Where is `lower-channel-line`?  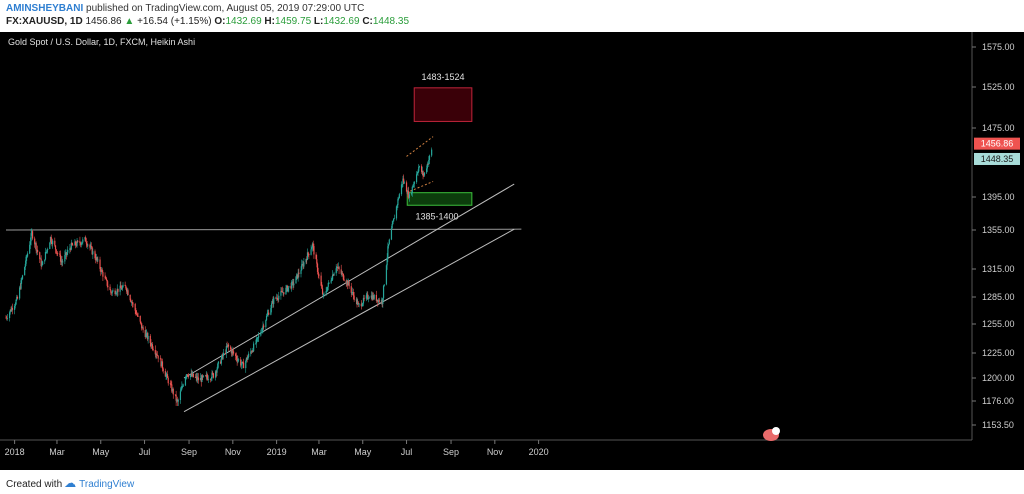 lower-channel-line is located at coordinates (349, 320).